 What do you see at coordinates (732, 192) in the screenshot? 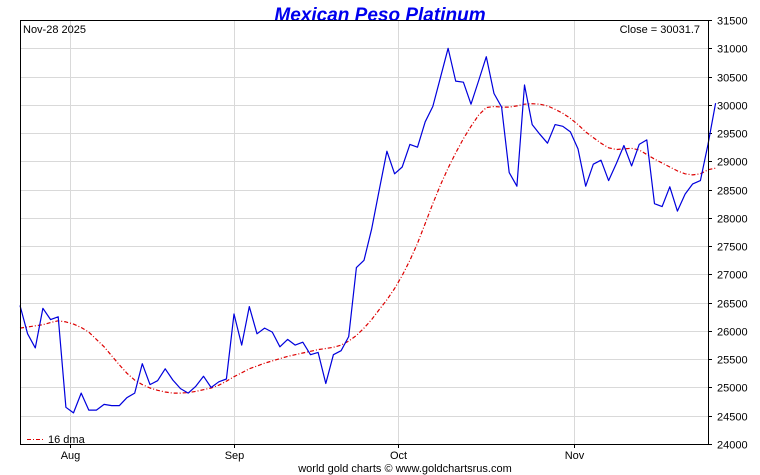
I see `y-tick-label: 28500` at bounding box center [732, 192].